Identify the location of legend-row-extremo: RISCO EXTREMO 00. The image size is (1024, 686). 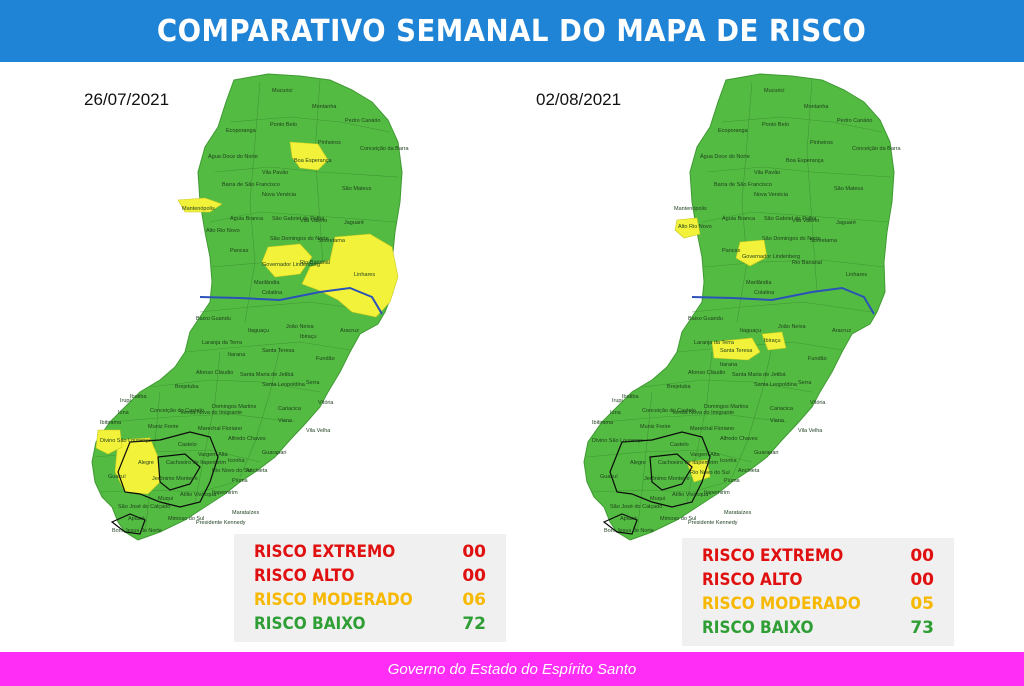
(370, 552).